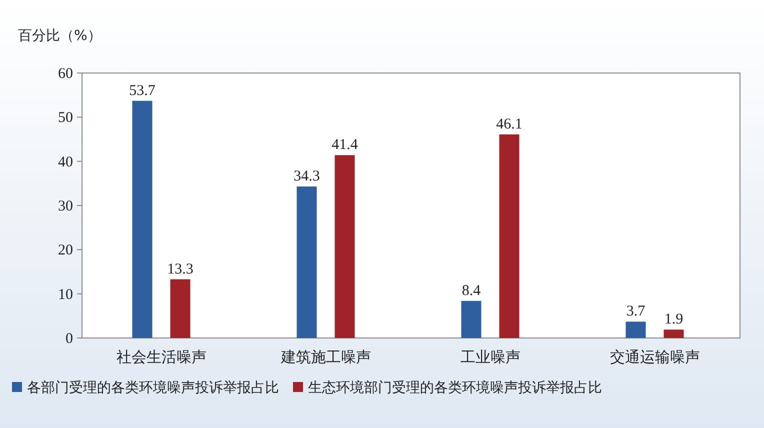  Describe the element at coordinates (60, 36) in the screenshot. I see `y-axis-title: 百分比（%）` at that location.